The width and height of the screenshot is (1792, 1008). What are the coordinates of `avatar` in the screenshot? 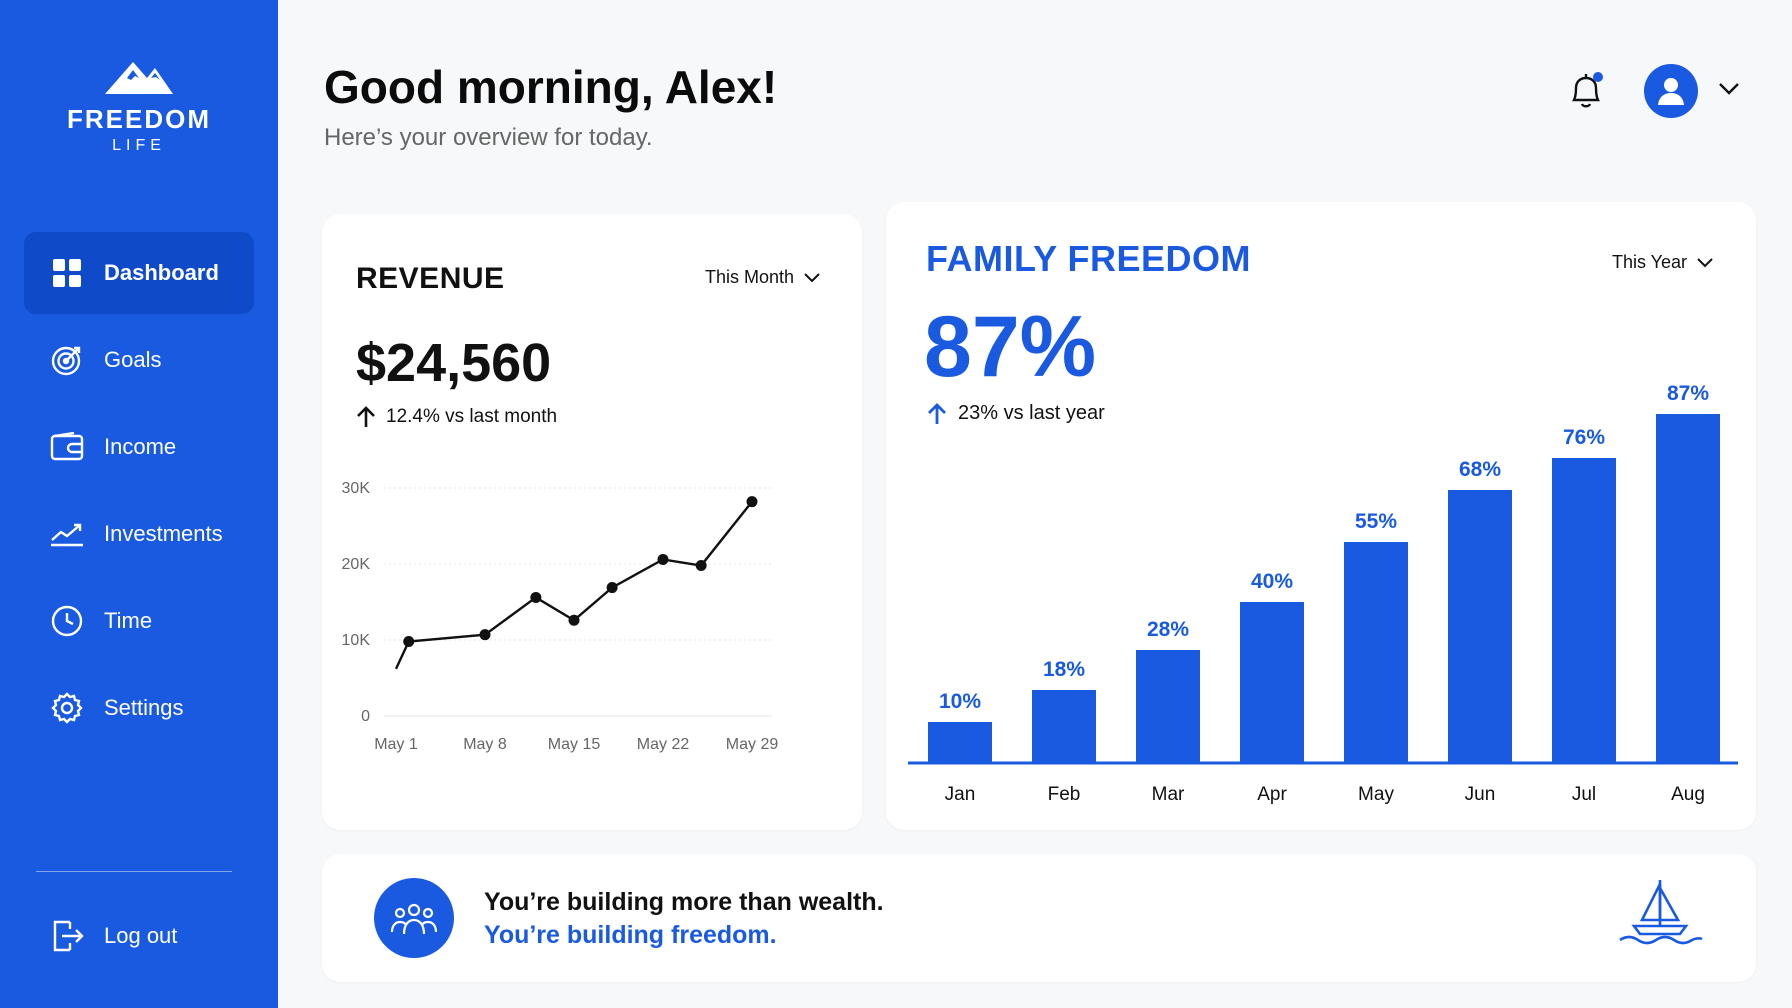 It's located at (1671, 91).